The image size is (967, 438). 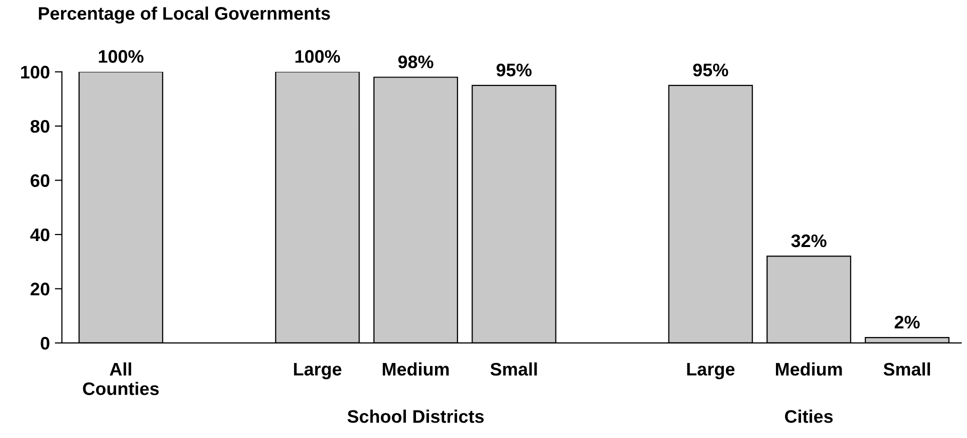 What do you see at coordinates (40, 126) in the screenshot?
I see `y-tick-label: 80` at bounding box center [40, 126].